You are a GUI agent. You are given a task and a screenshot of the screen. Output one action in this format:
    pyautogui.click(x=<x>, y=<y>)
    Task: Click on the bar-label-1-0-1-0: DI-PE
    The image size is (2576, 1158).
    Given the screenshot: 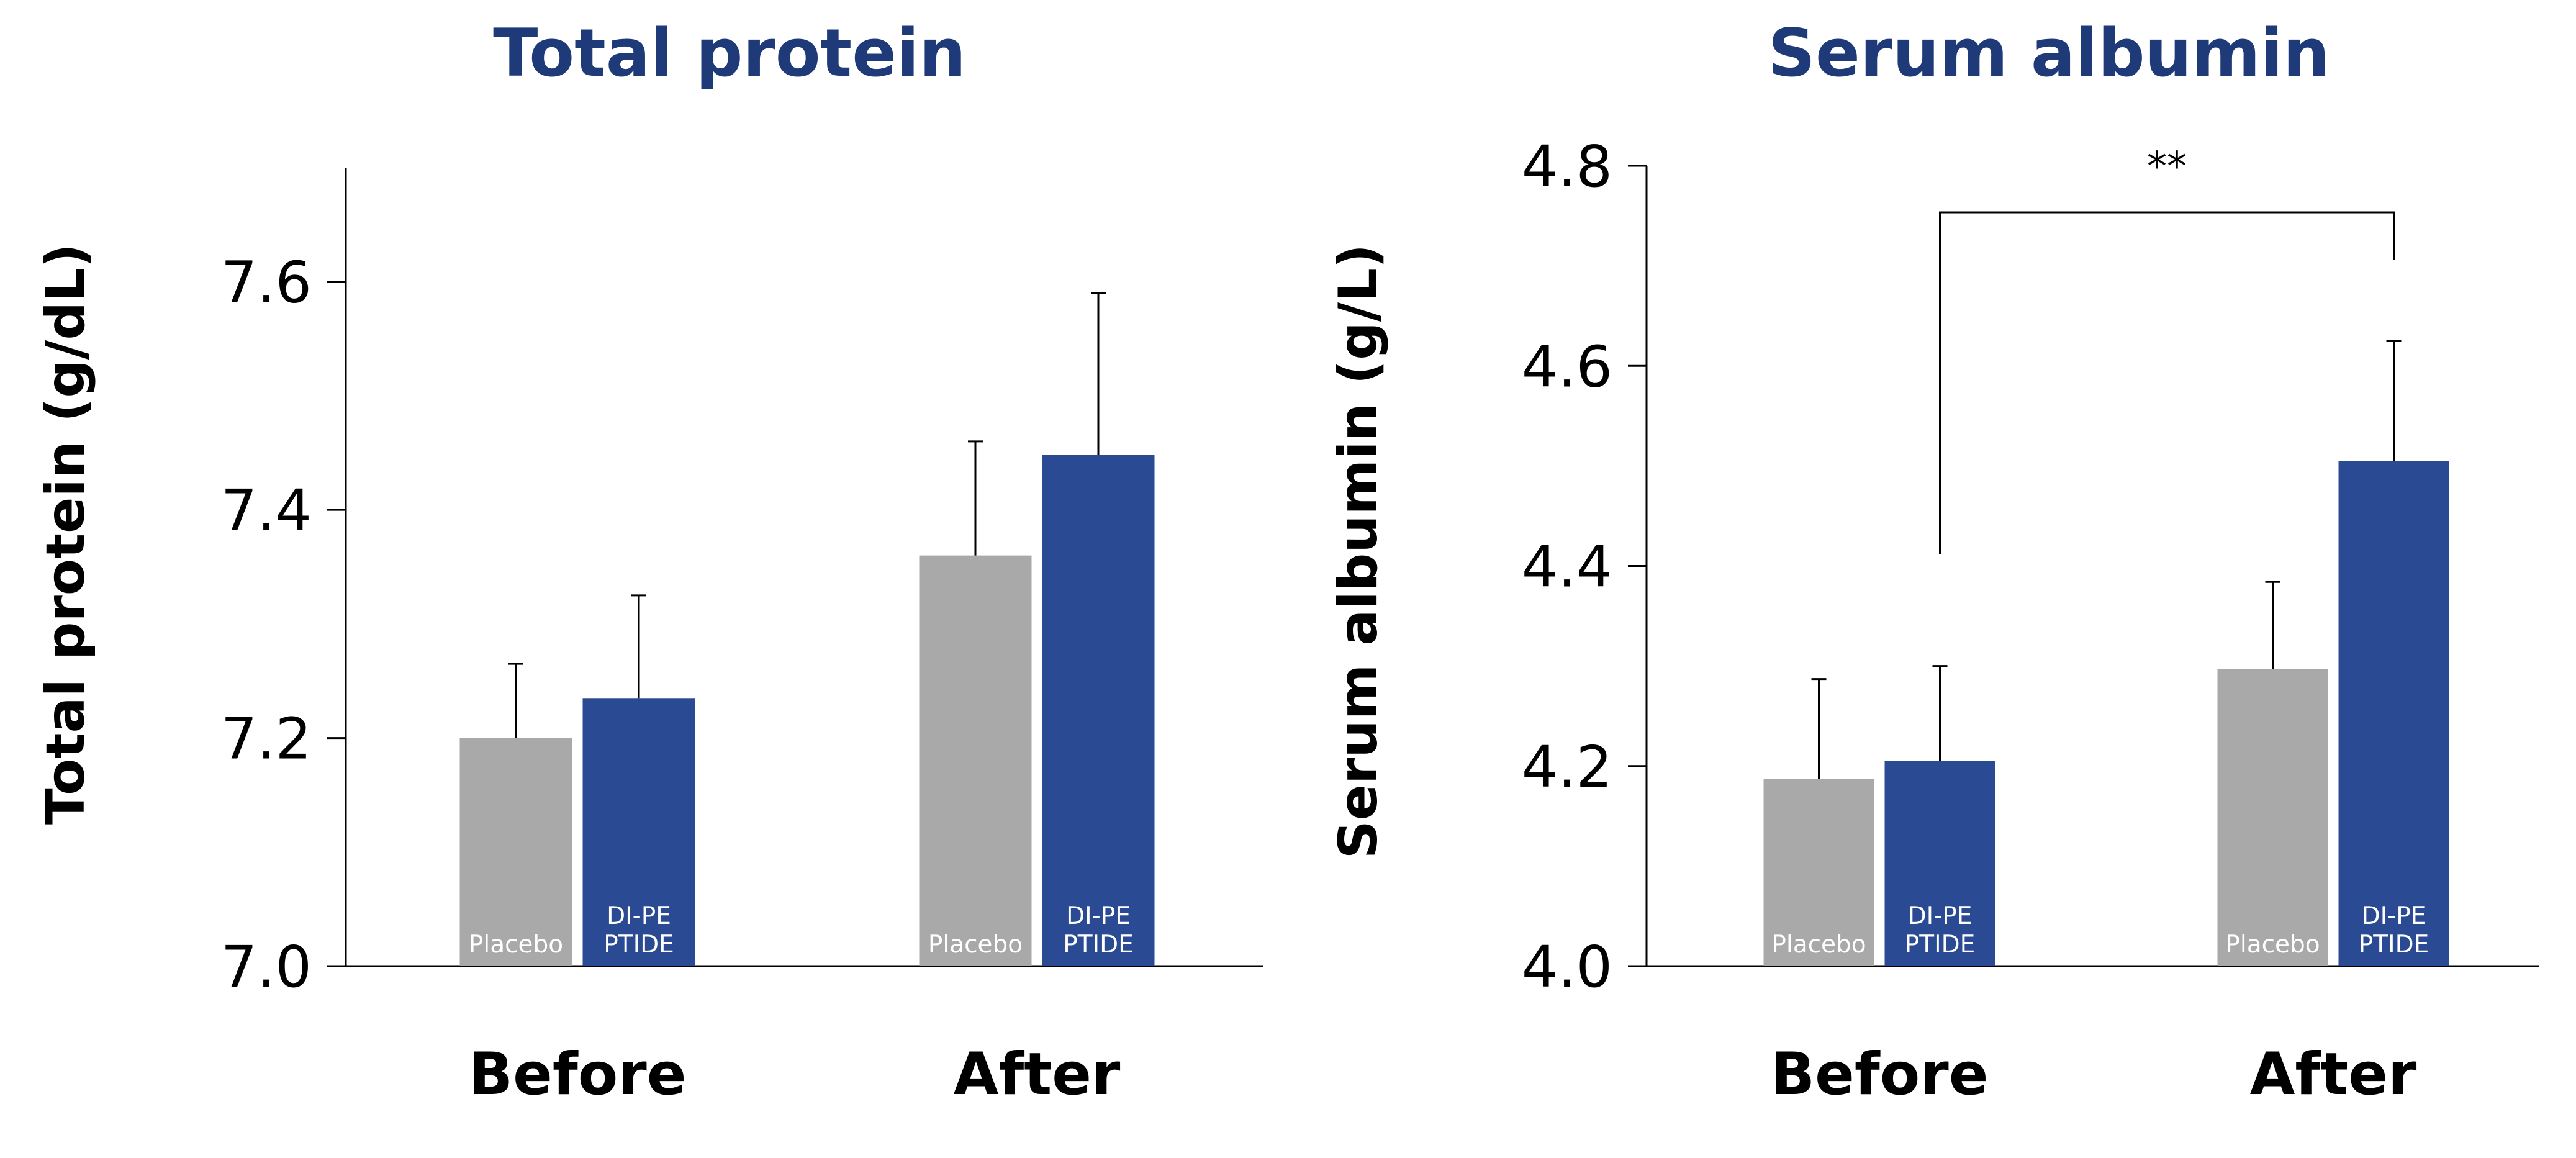 What is the action you would take?
    pyautogui.click(x=1940, y=916)
    